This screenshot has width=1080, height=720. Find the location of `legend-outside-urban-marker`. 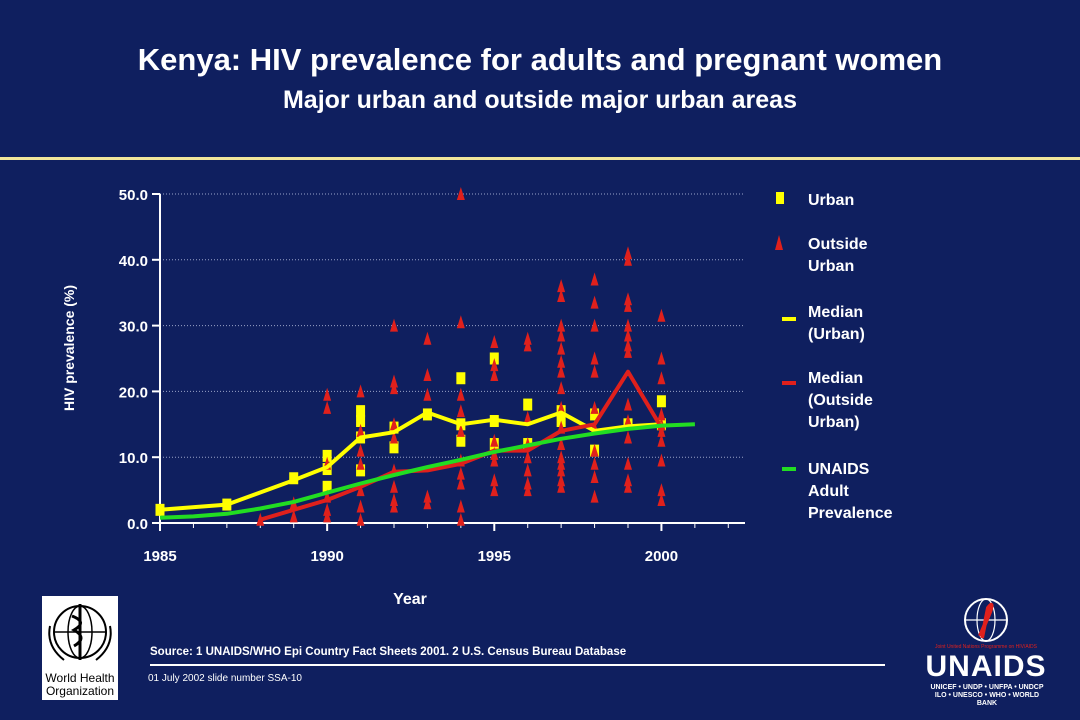

legend-outside-urban-marker is located at coordinates (779, 242).